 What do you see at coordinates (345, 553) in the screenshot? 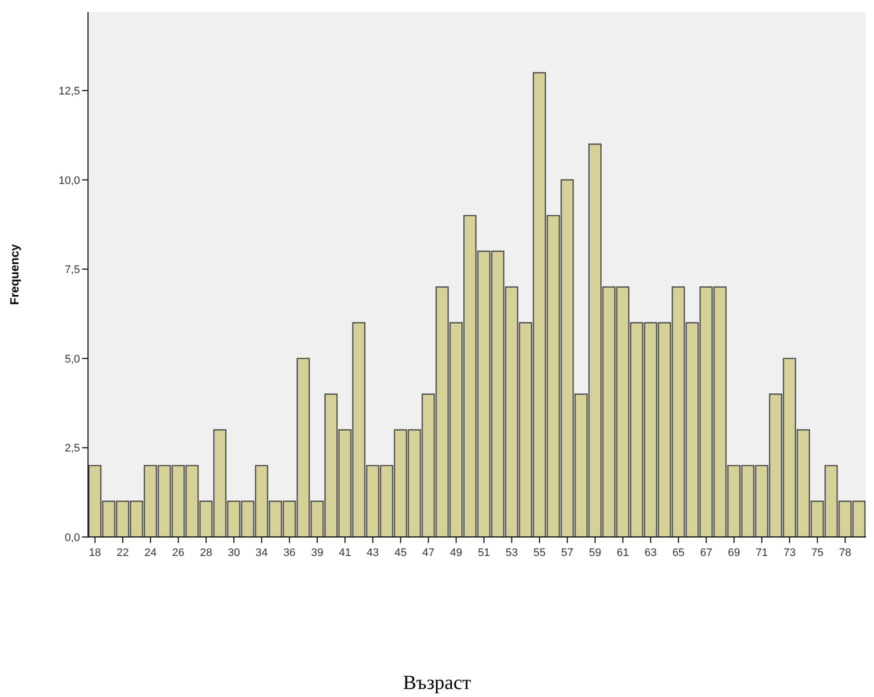
I see `x-tick-label: 41` at bounding box center [345, 553].